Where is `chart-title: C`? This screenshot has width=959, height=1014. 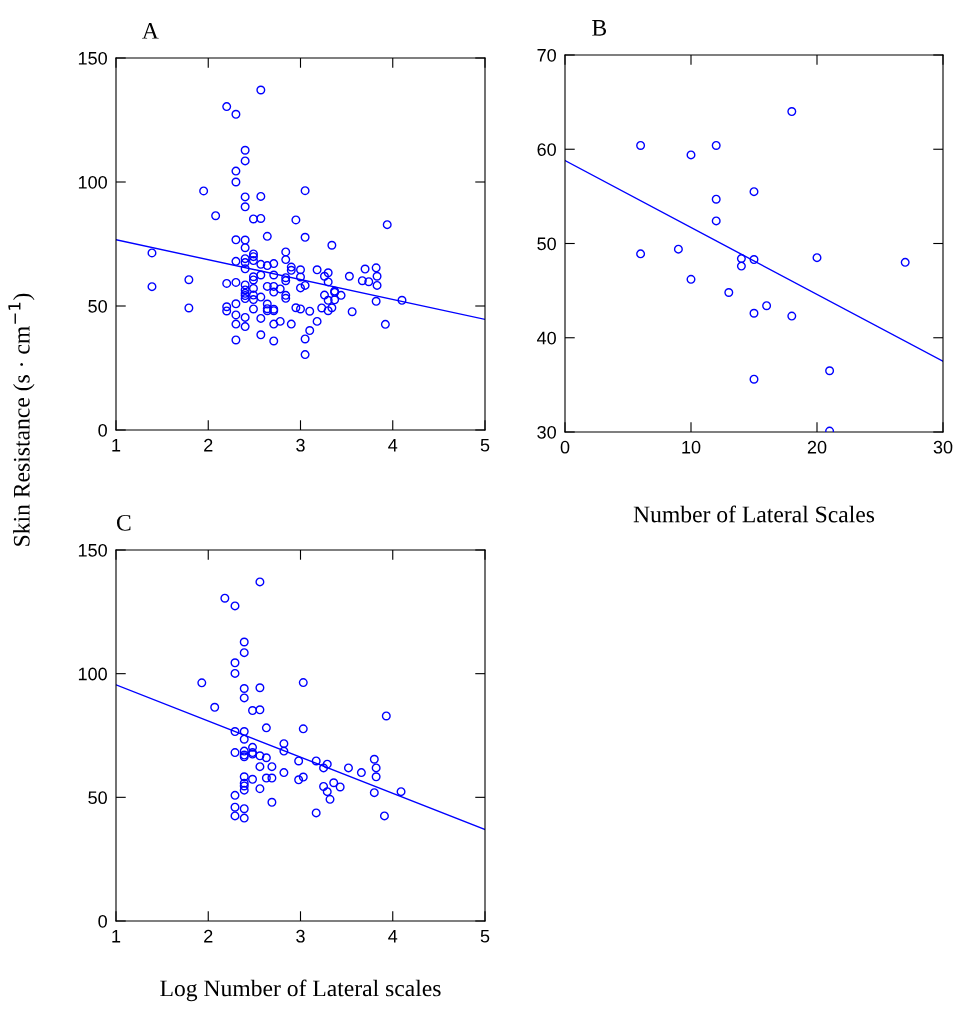
chart-title: C is located at coordinates (123, 522).